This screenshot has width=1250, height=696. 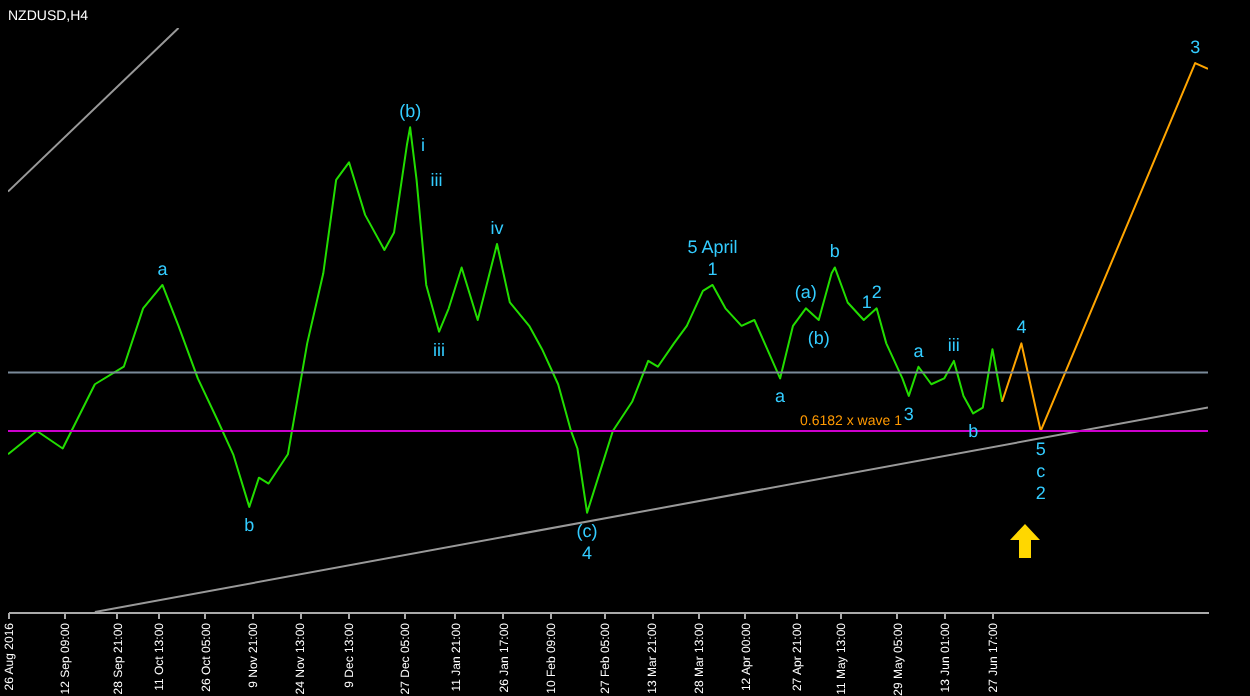 I want to click on annotation: (a), so click(x=805, y=292).